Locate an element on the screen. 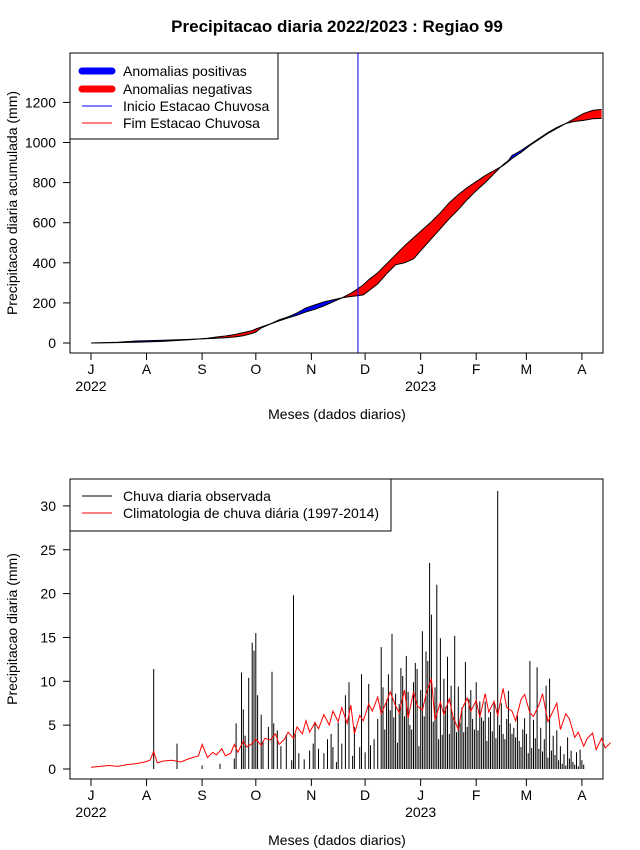 The width and height of the screenshot is (640, 850). daily-y-tick-label: 30 is located at coordinates (48, 506).